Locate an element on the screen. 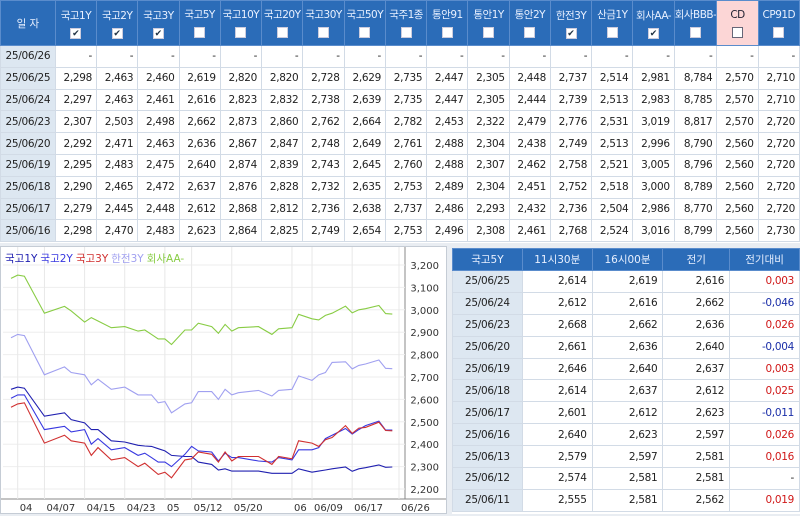 The width and height of the screenshot is (800, 516). rate-cell: 2,462 is located at coordinates (529, 165).